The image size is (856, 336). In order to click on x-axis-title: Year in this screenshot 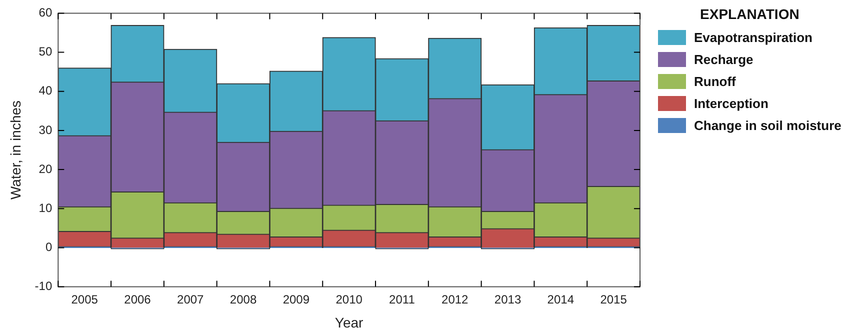, I will do `click(349, 322)`.